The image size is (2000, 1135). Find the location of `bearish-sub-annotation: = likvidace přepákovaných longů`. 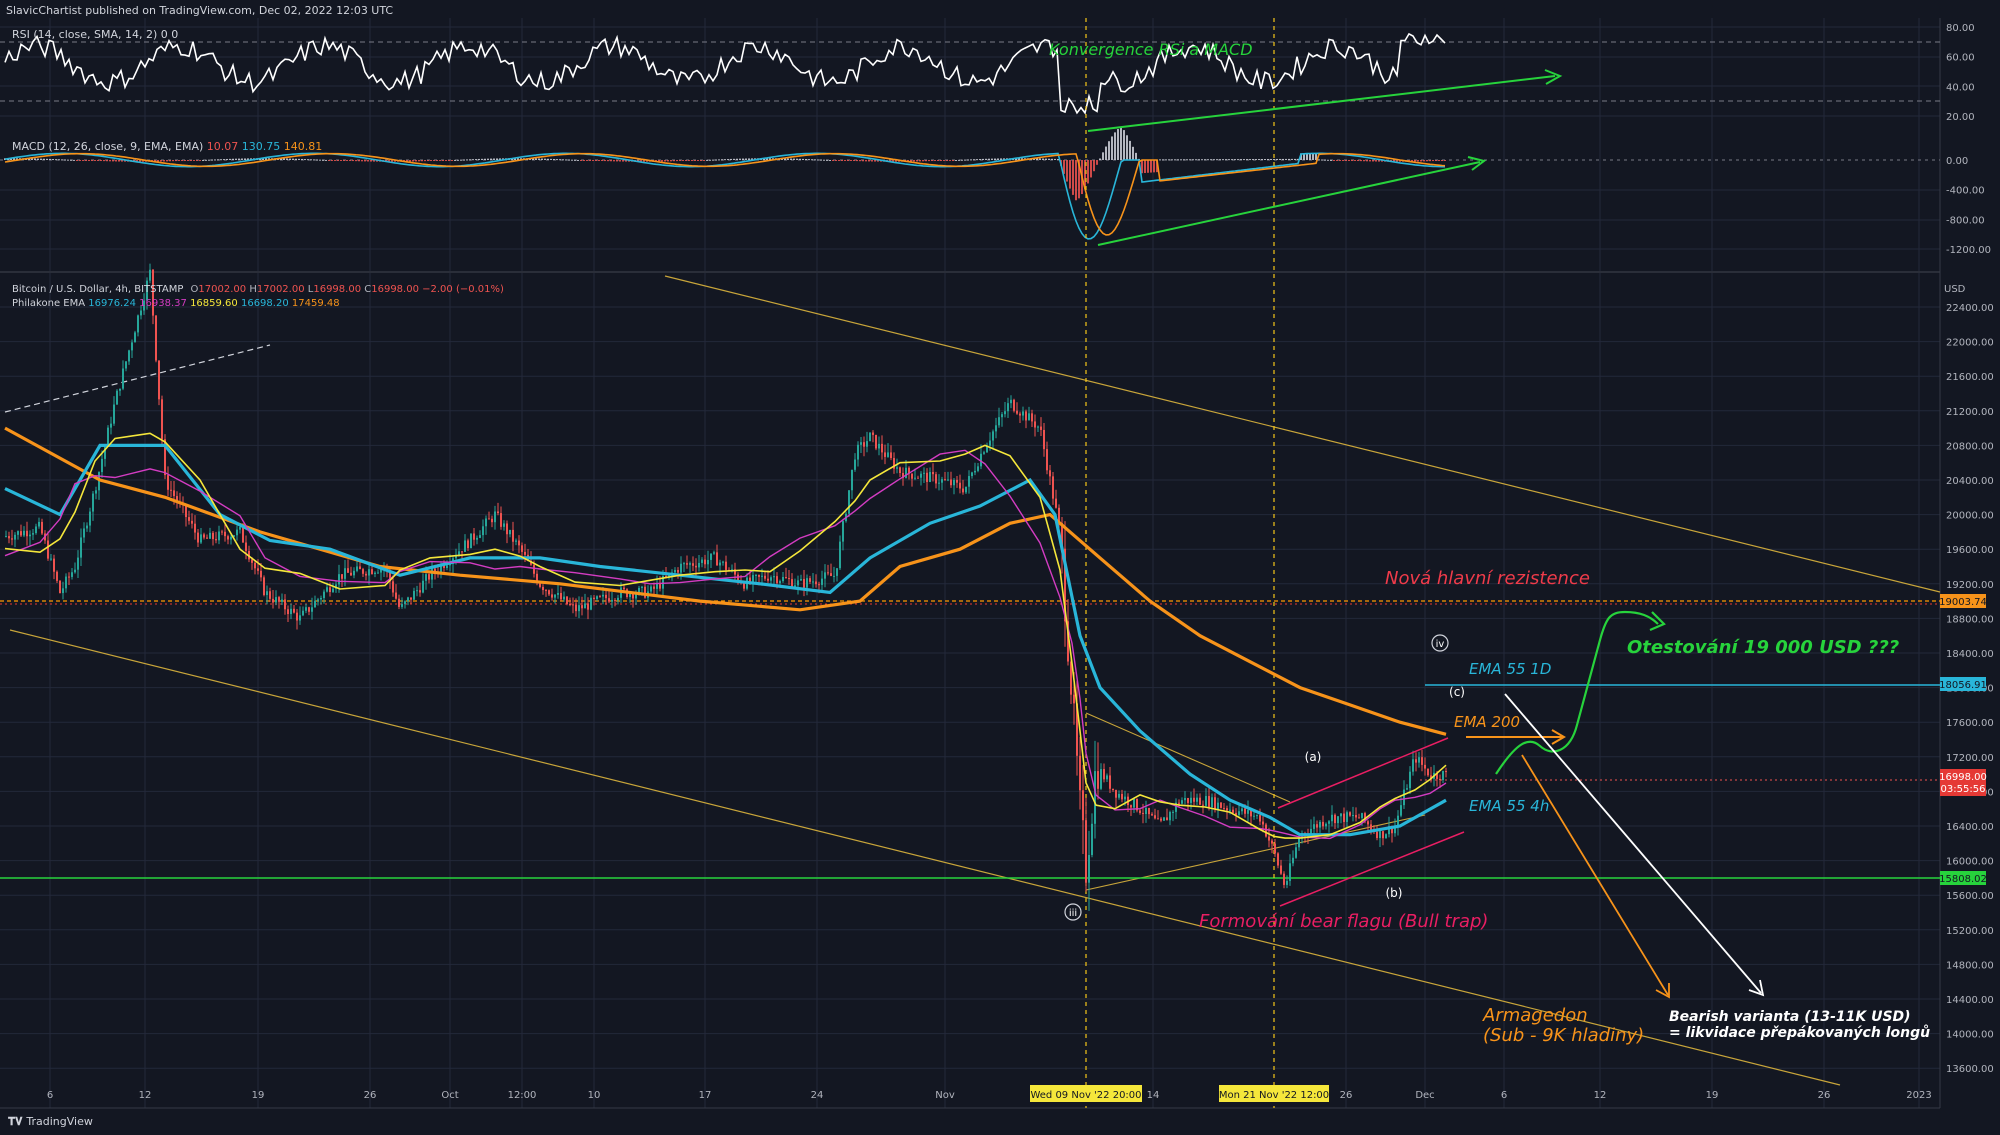

bearish-sub-annotation: = likvidace přepákovaných longů is located at coordinates (1799, 1032).